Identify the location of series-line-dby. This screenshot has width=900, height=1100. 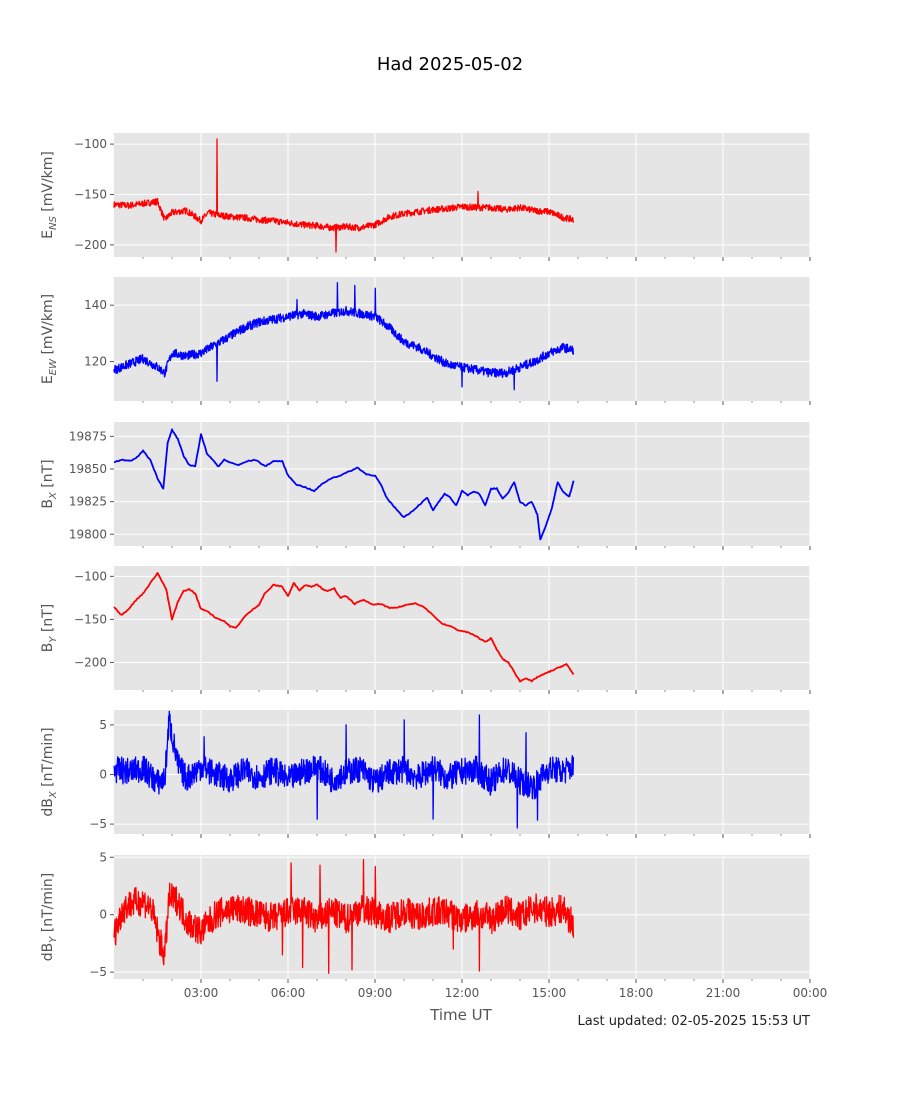
(344, 916).